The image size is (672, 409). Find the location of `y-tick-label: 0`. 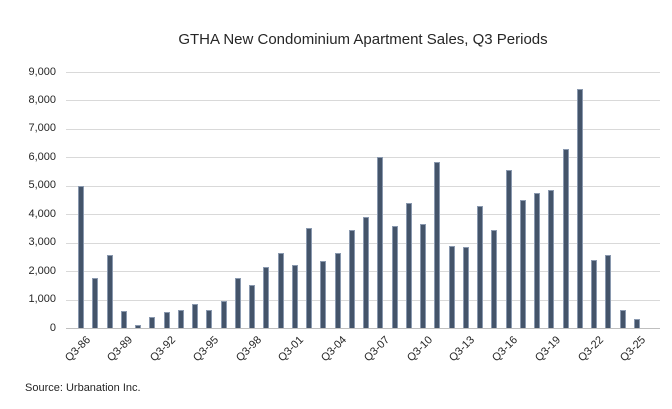

y-tick-label: 0 is located at coordinates (52, 327).